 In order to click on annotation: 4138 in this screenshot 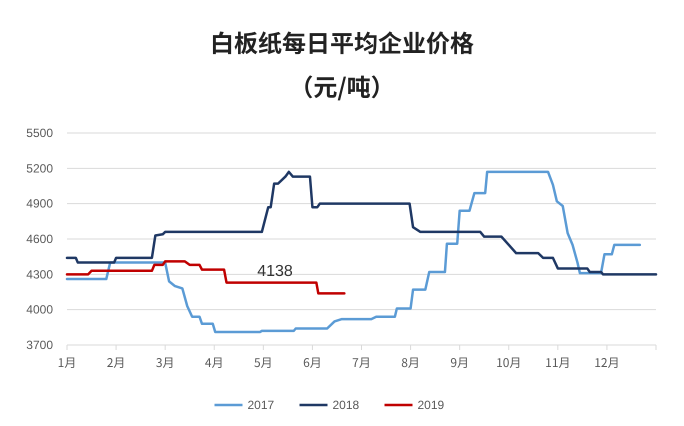, I will do `click(275, 271)`.